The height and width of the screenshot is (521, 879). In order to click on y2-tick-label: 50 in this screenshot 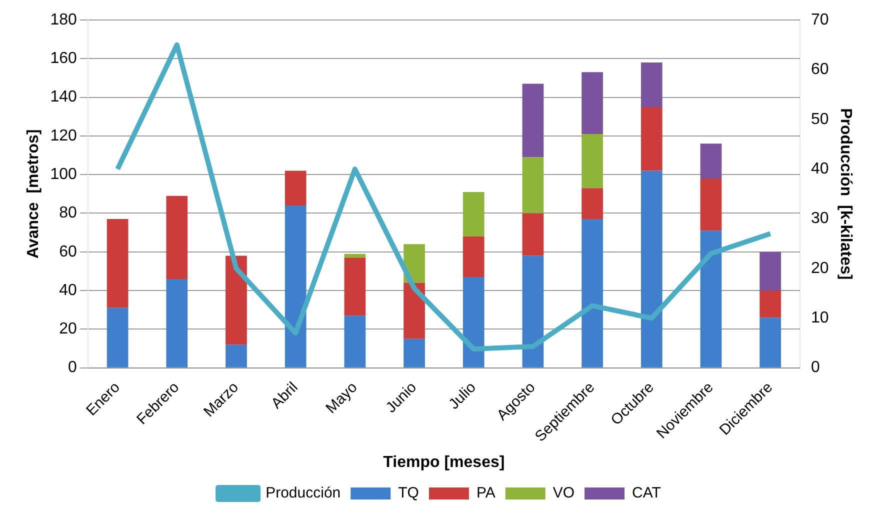, I will do `click(820, 119)`.